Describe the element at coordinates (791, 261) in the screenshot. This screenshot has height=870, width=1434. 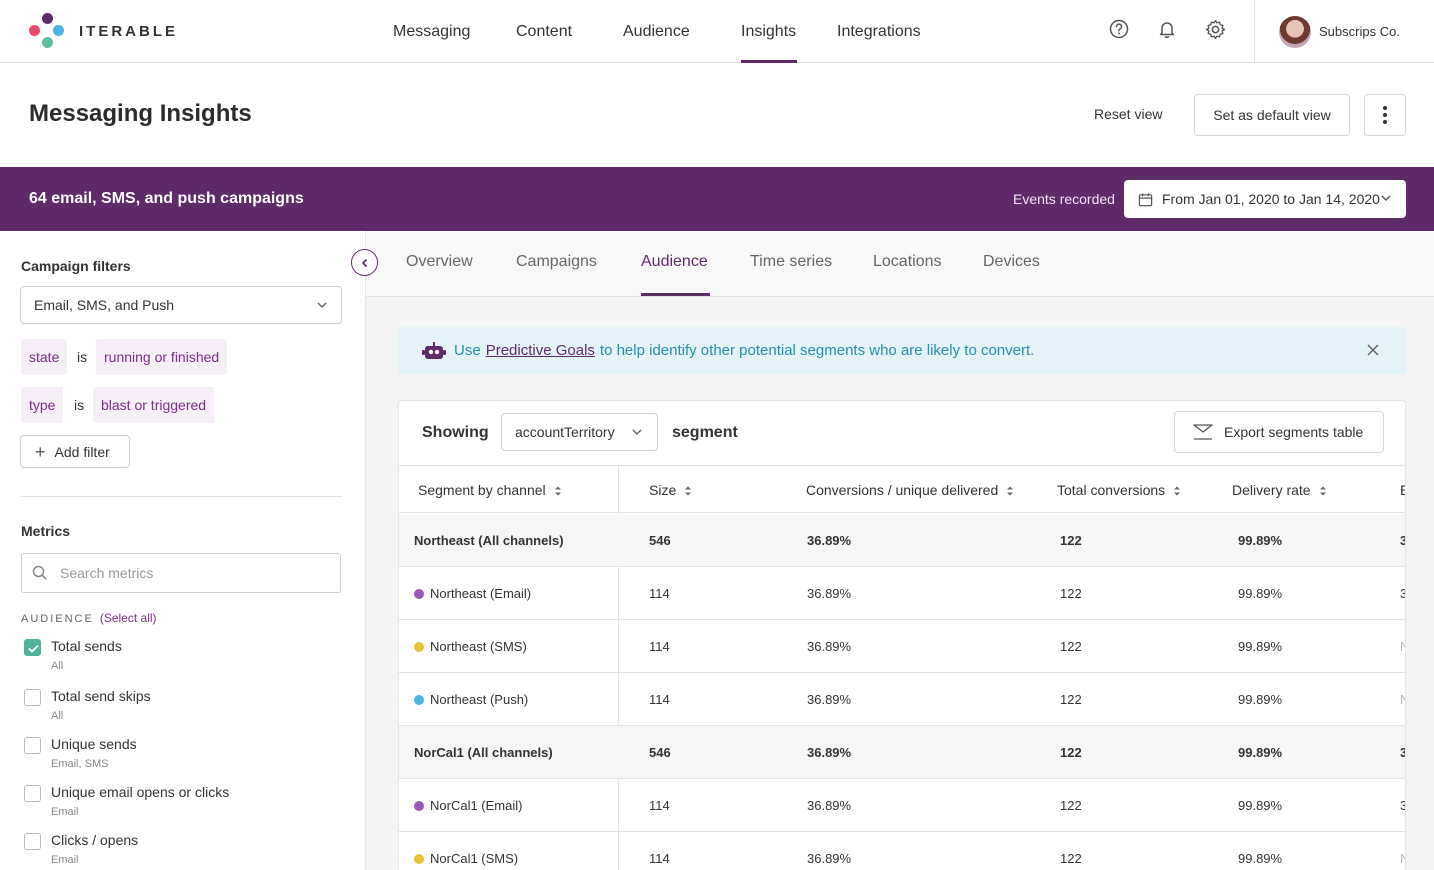
I see `tab-time-series: Time series` at that location.